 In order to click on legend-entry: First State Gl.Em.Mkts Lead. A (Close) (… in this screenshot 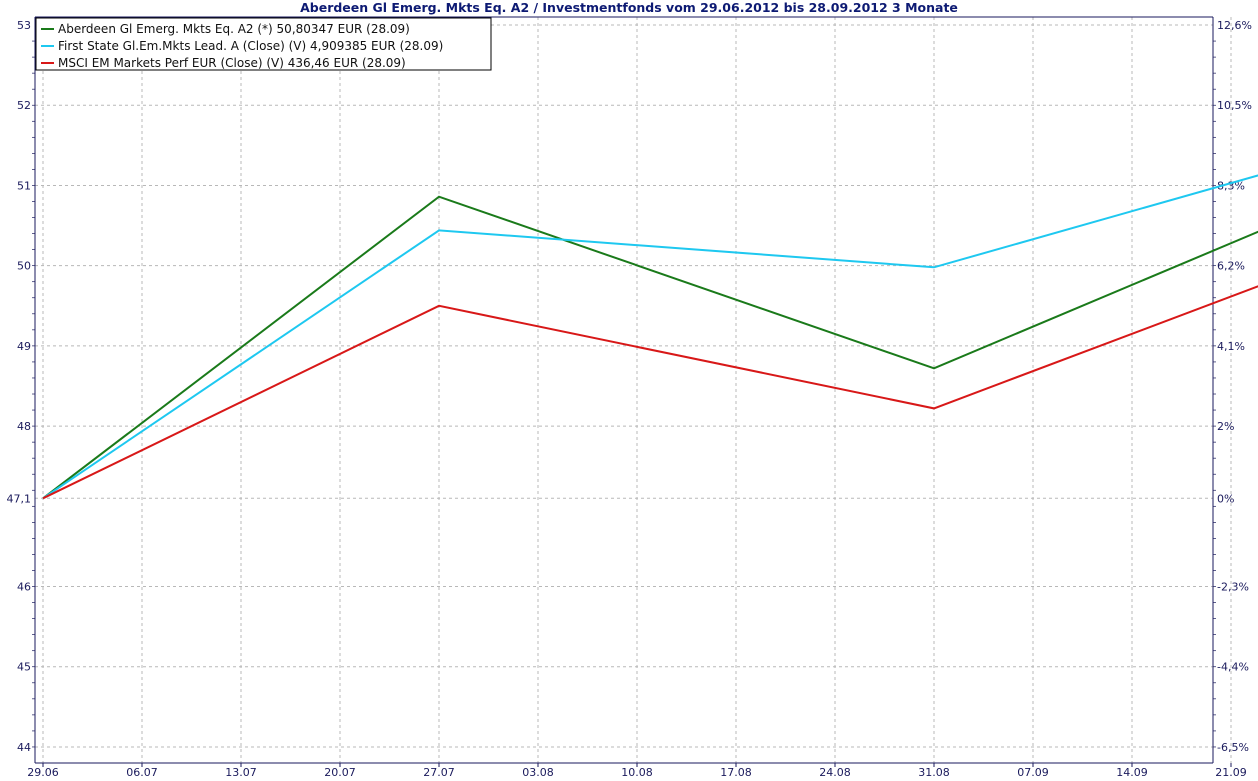, I will do `click(250, 46)`.